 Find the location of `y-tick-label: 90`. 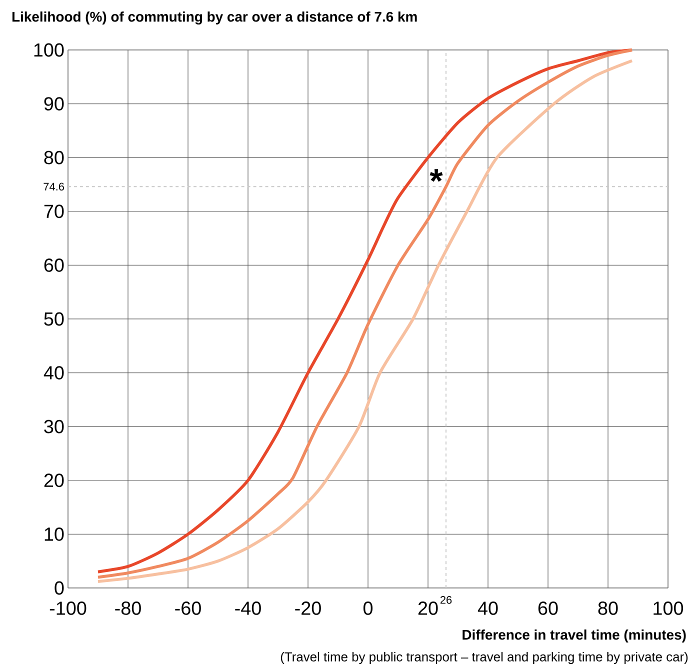

y-tick-label: 90 is located at coordinates (54, 103).